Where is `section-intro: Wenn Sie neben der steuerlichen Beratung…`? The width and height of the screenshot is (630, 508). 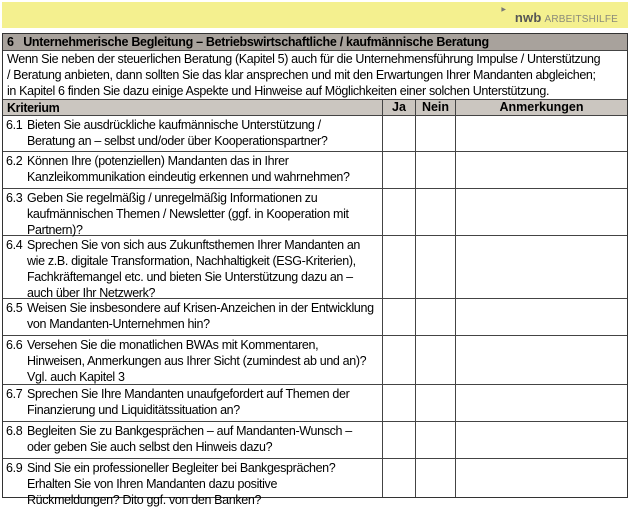
section-intro: Wenn Sie neben der steuerlichen Beratung… is located at coordinates (315, 75).